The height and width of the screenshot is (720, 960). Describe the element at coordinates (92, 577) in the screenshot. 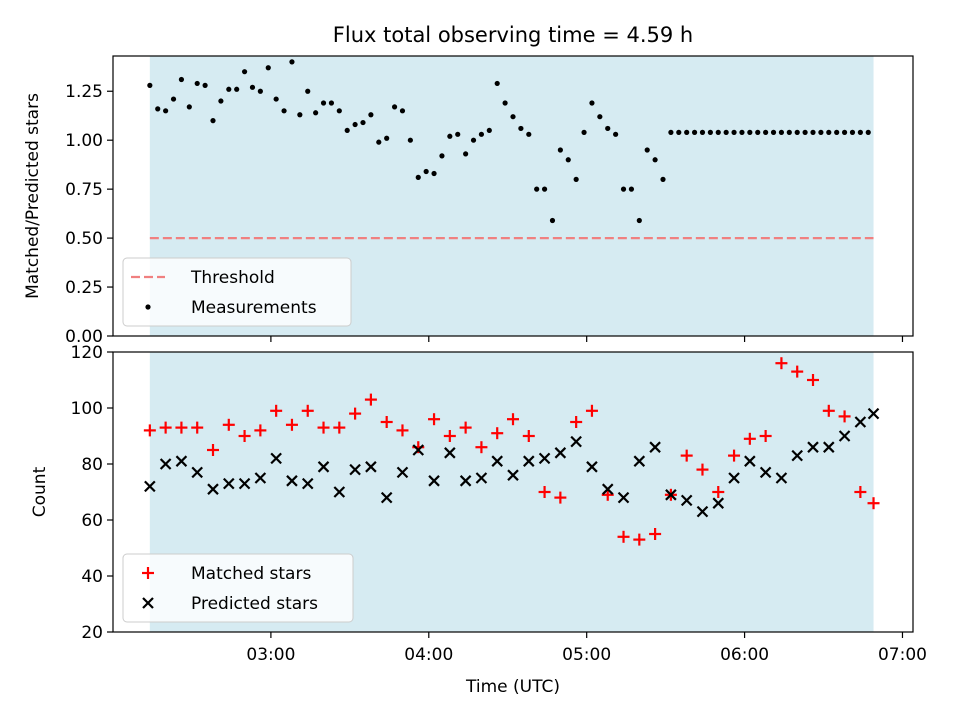

I see `y-tick-label: 40` at that location.